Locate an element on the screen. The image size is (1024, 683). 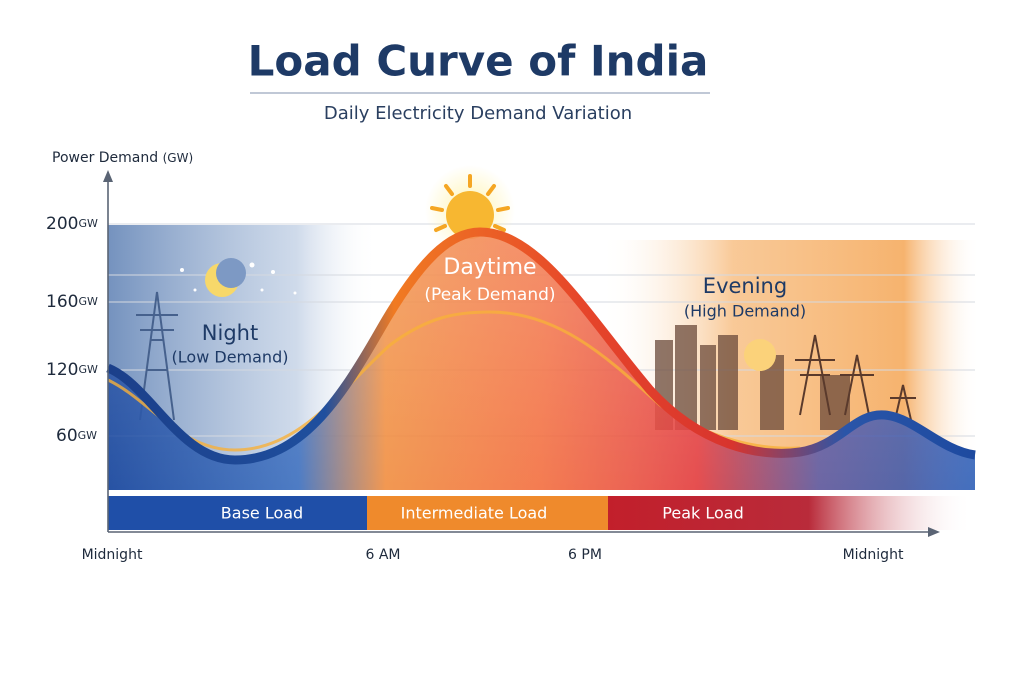
y-axis-label-text: Power Demand is located at coordinates (105, 158).